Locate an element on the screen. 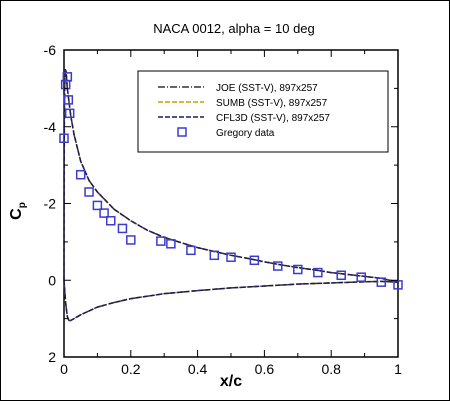 The height and width of the screenshot is (405, 450). legend-label: JOE (SST-V), 897x257 is located at coordinates (267, 88).